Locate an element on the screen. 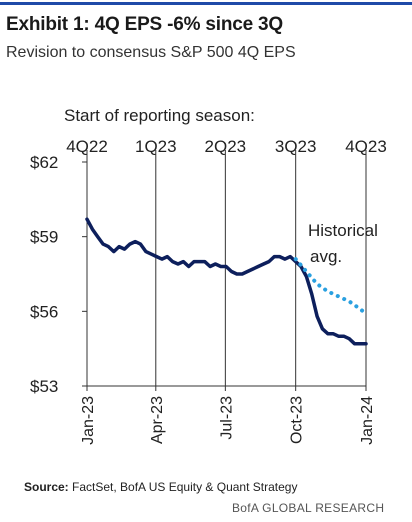 This screenshot has width=412, height=522. x-tick-label: Jan-23 is located at coordinates (88, 420).